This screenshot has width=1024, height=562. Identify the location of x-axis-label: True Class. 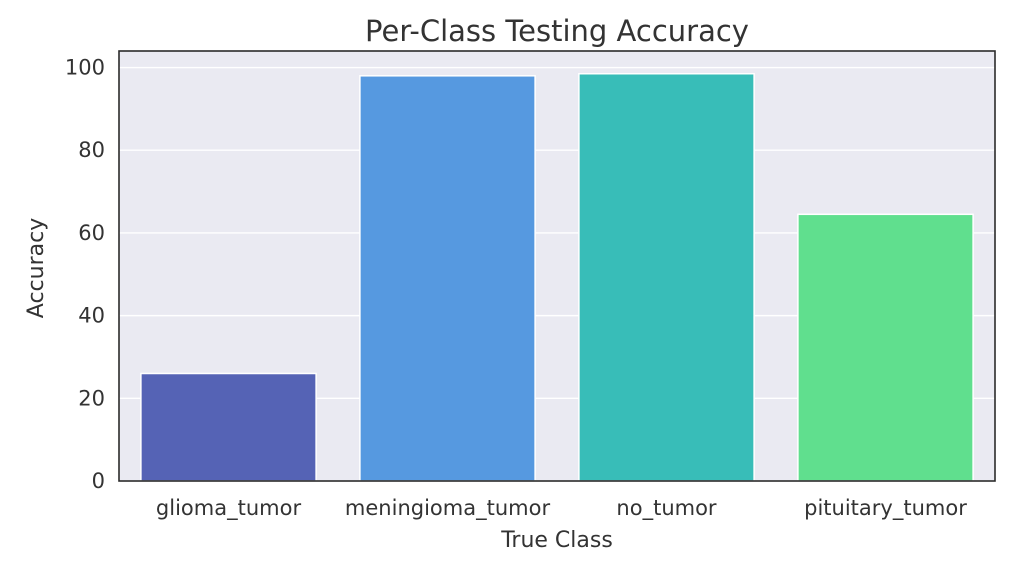
(556, 540).